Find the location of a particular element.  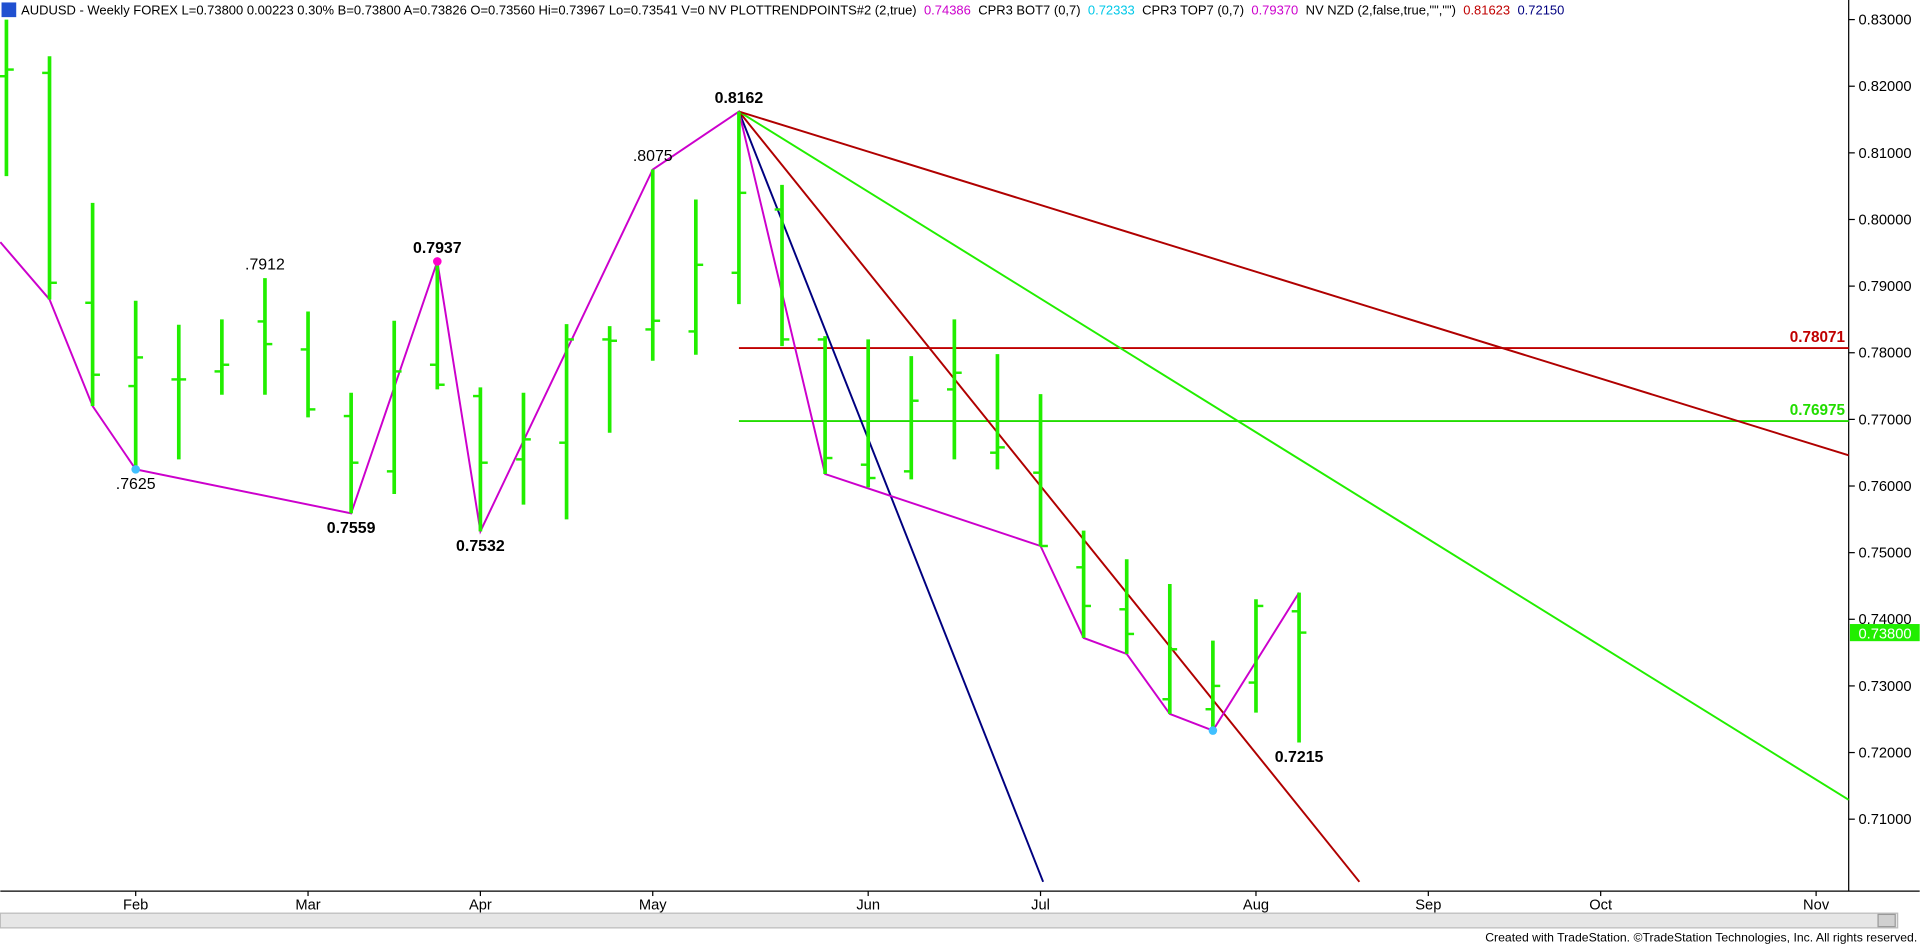

x-tick-label: Sep is located at coordinates (1428, 906).